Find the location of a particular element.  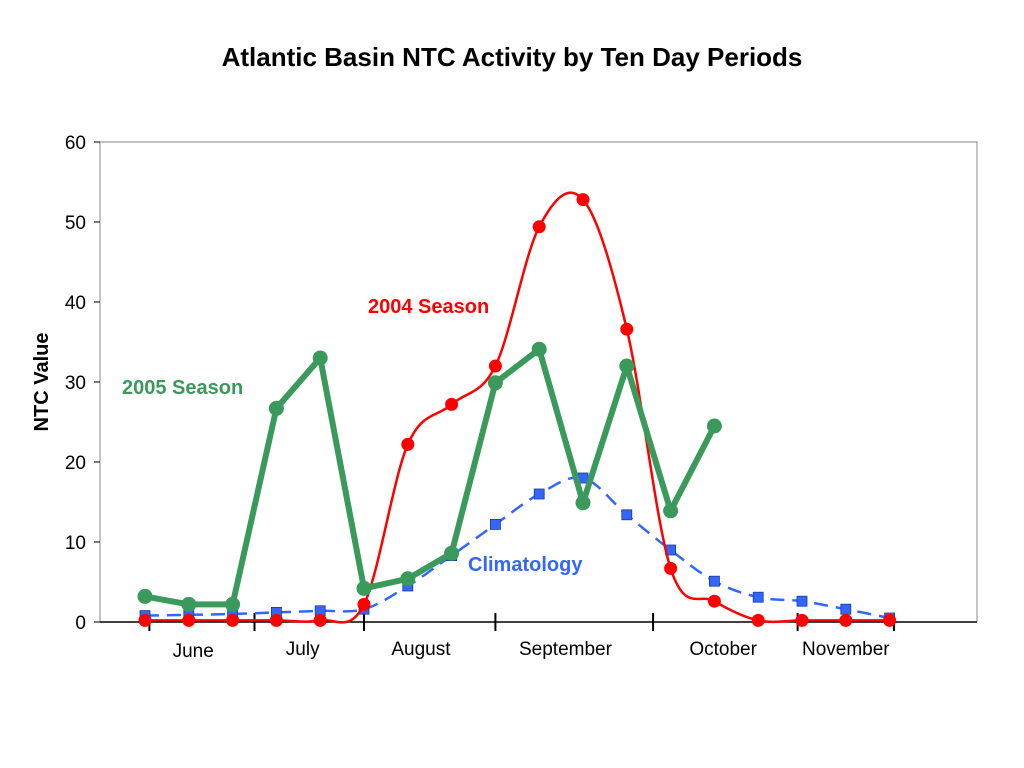

y-tick-label: 30 is located at coordinates (75, 383).